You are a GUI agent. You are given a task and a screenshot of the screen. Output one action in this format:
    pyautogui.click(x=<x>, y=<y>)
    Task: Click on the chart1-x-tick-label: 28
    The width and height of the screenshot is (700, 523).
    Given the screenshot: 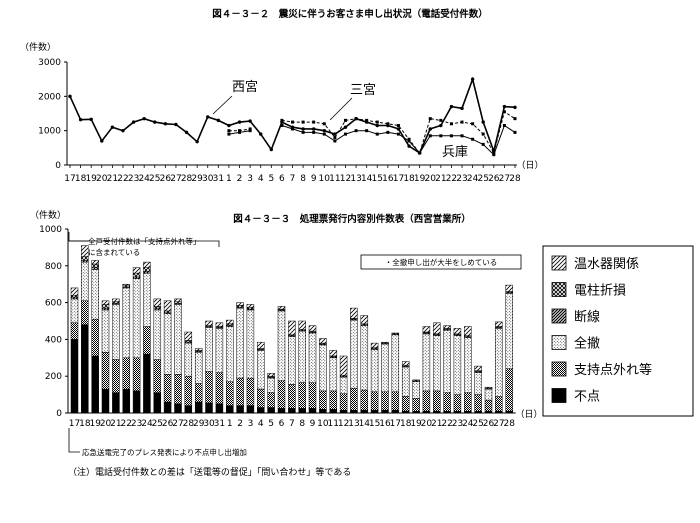 What is the action you would take?
    pyautogui.click(x=187, y=179)
    